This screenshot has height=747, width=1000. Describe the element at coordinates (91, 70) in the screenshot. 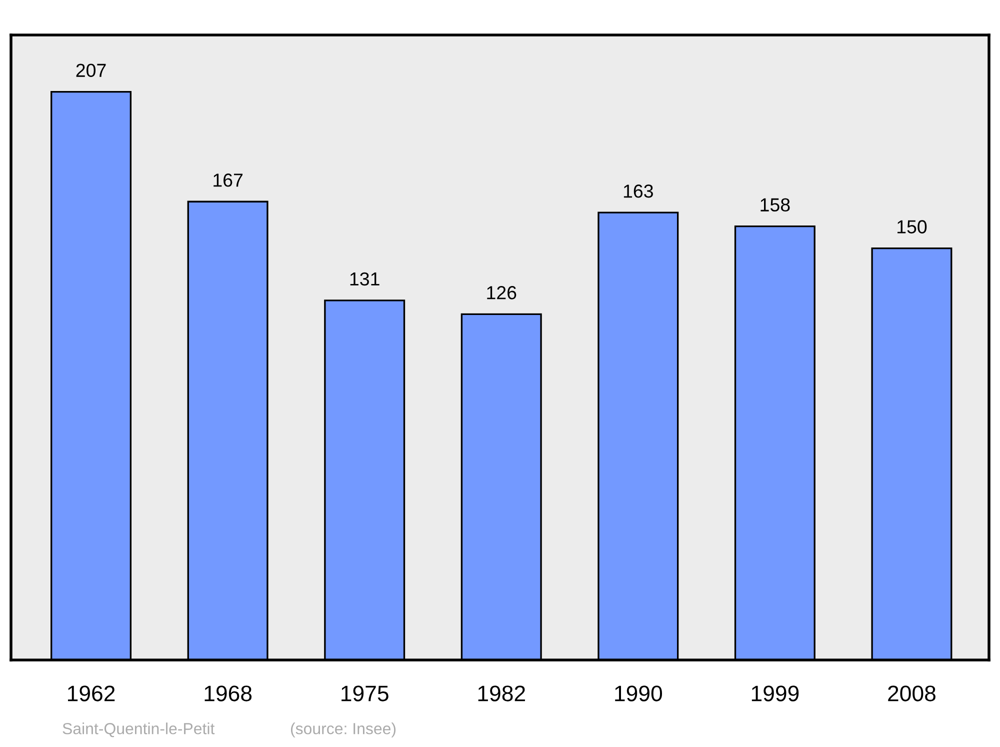

I see `data-label: 207` at that location.